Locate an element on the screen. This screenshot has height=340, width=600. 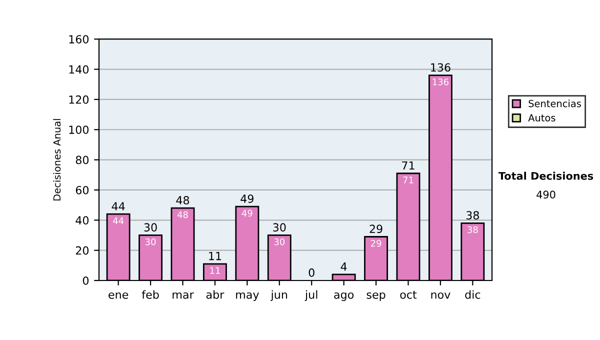
total-label: 71 is located at coordinates (408, 165).